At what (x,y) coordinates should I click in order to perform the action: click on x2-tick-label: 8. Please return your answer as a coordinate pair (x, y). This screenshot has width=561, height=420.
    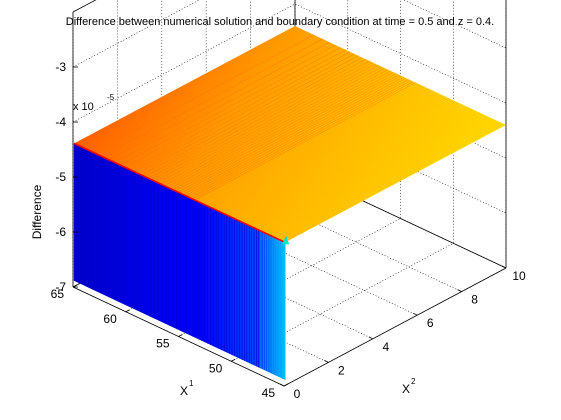
    Looking at the image, I should click on (474, 300).